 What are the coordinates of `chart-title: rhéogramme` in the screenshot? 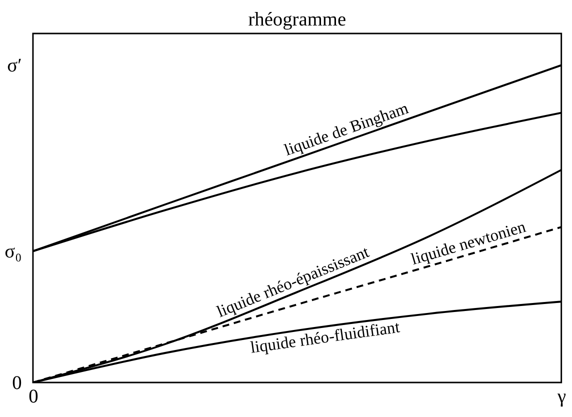 It's located at (297, 20).